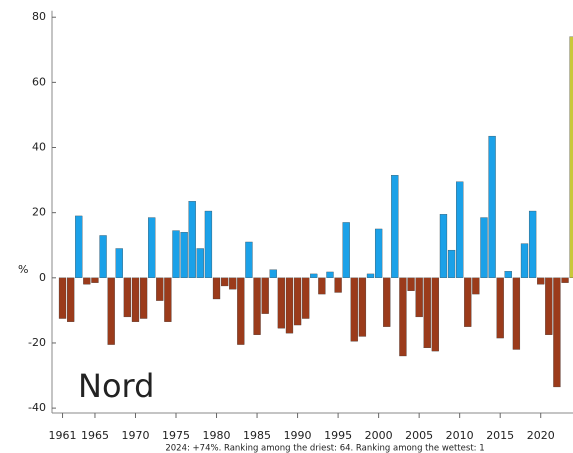 This screenshot has height=453, width=573. Describe the element at coordinates (541, 435) in the screenshot. I see `x-tick-label: 2020` at that location.